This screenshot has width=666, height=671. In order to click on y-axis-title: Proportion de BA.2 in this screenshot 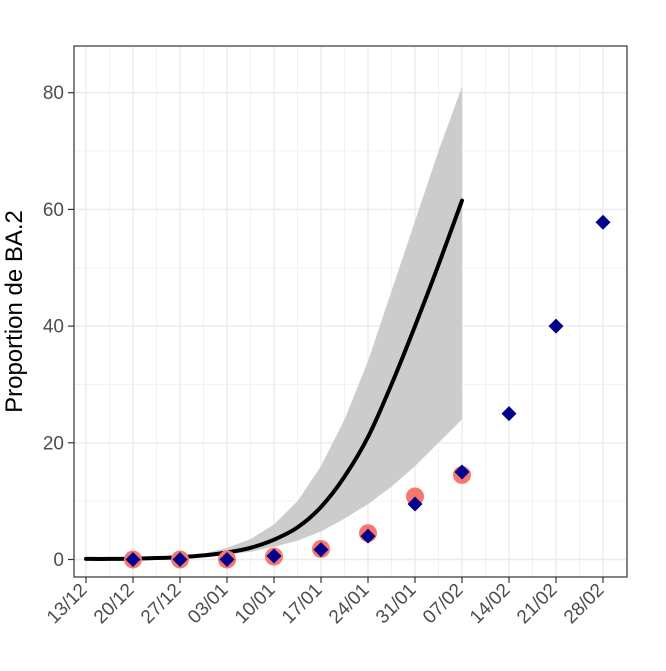, I will do `click(14, 311)`.